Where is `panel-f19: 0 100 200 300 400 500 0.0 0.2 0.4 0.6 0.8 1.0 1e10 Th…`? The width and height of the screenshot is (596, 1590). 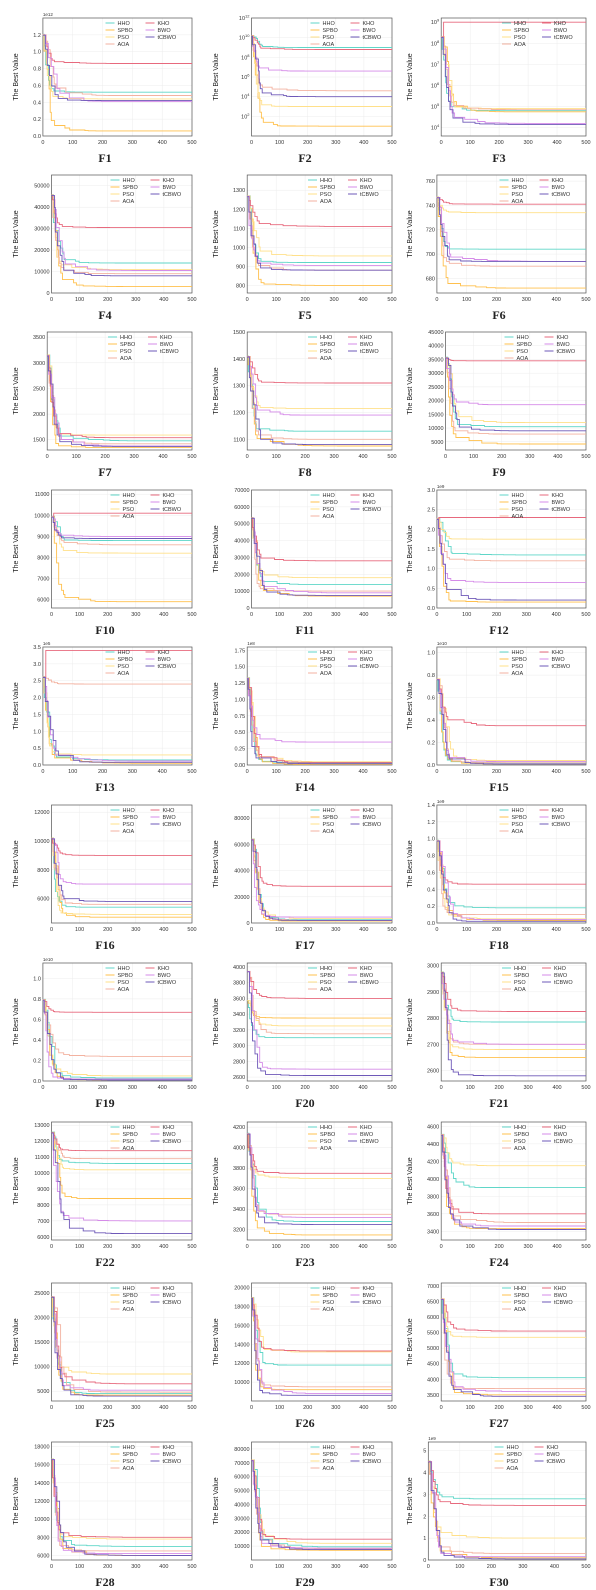
panel-f19: 0 100 200 300 400 500 0.0 0.2 0.4 0.6 0.8 1.0 1e10 Th… is located at coordinates (105, 1032).